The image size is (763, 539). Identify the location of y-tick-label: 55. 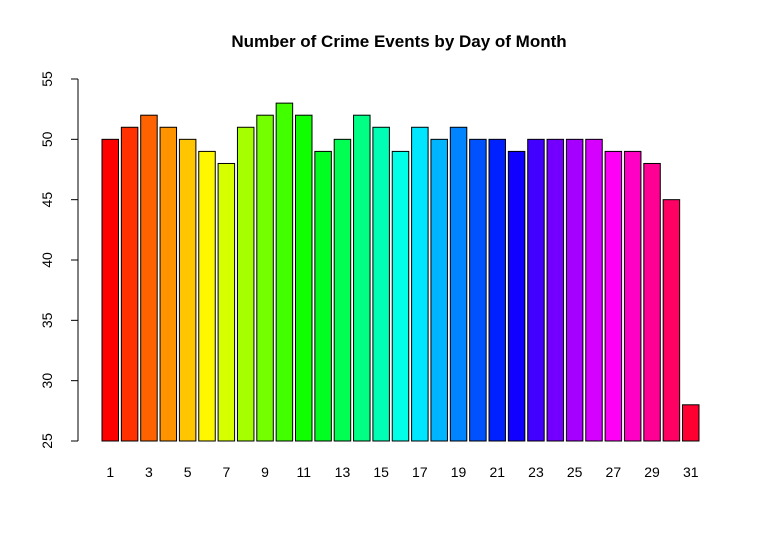
(47, 79).